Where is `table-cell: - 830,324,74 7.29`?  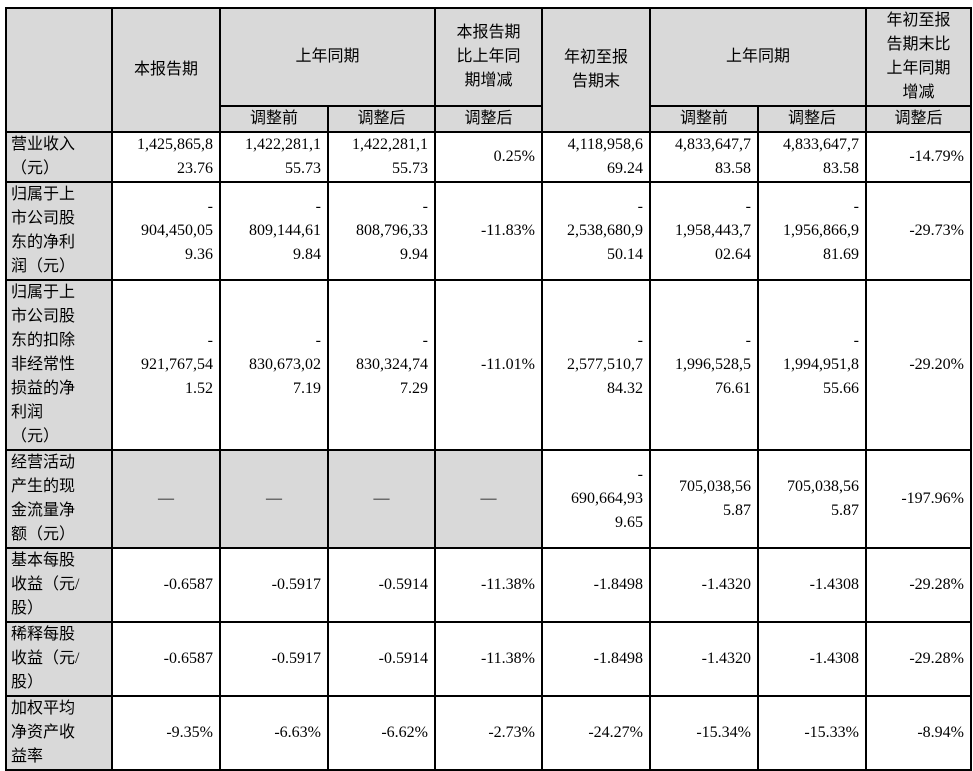 table-cell: - 830,324,74 7.29 is located at coordinates (381, 365).